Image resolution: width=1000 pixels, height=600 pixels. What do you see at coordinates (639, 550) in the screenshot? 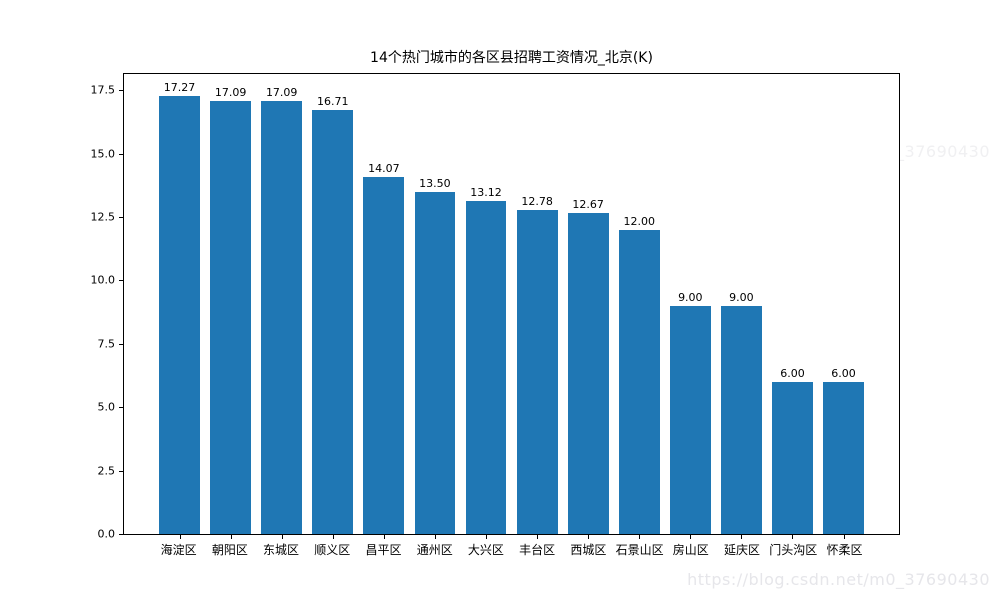
I see `x-tick-label: 石景山区` at bounding box center [639, 550].